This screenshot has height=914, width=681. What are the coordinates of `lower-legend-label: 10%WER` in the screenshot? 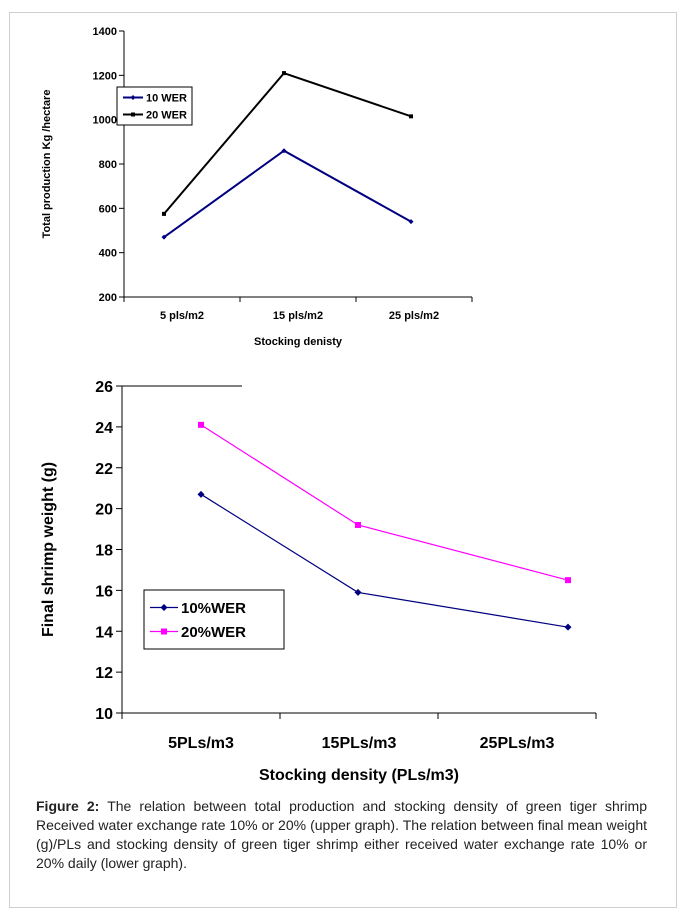 It's located at (213, 608).